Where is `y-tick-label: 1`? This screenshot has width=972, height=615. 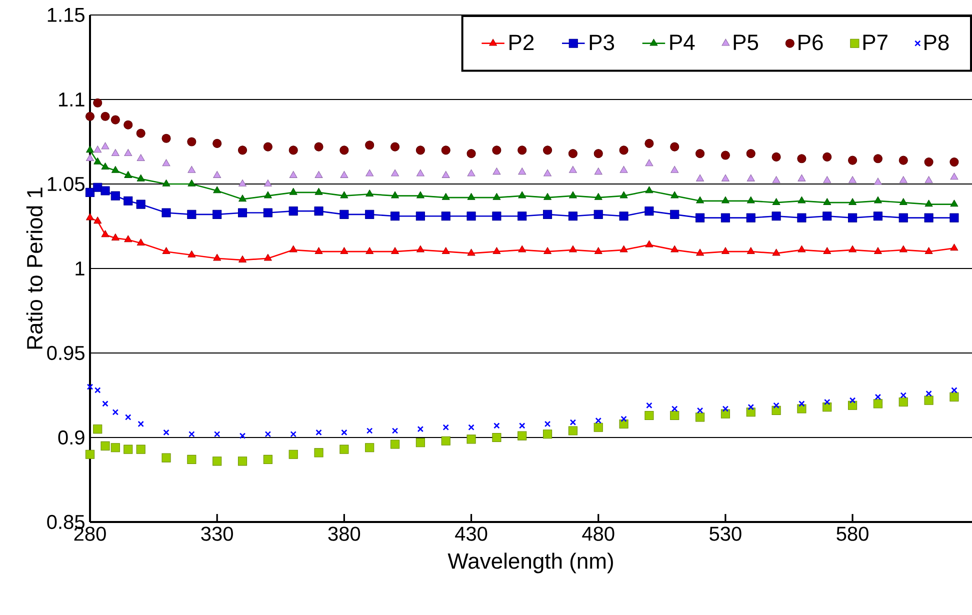
y-tick-label: 1 is located at coordinates (80, 269).